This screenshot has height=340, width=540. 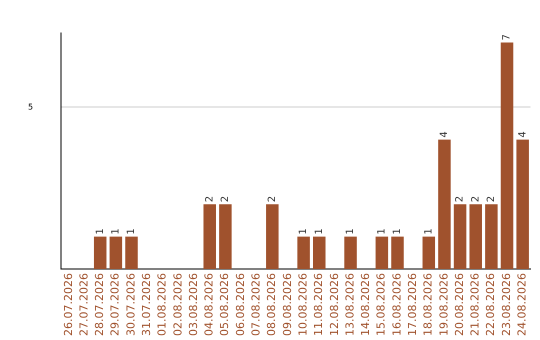 I want to click on x-tick-label: 16.08.2026, so click(x=397, y=304).